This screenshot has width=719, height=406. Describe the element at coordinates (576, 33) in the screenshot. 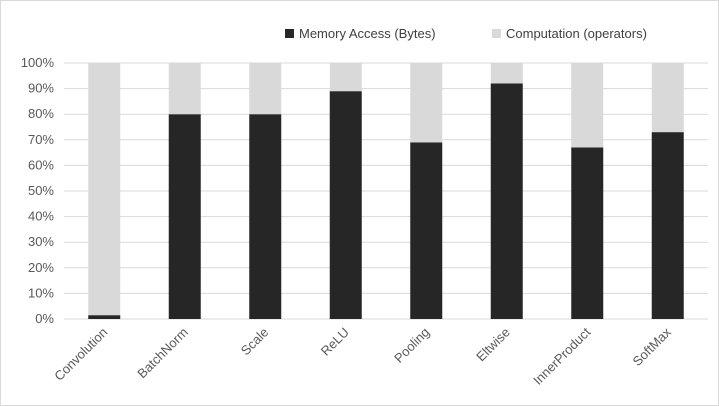

I see `legend-label: Computation (operators)` at that location.